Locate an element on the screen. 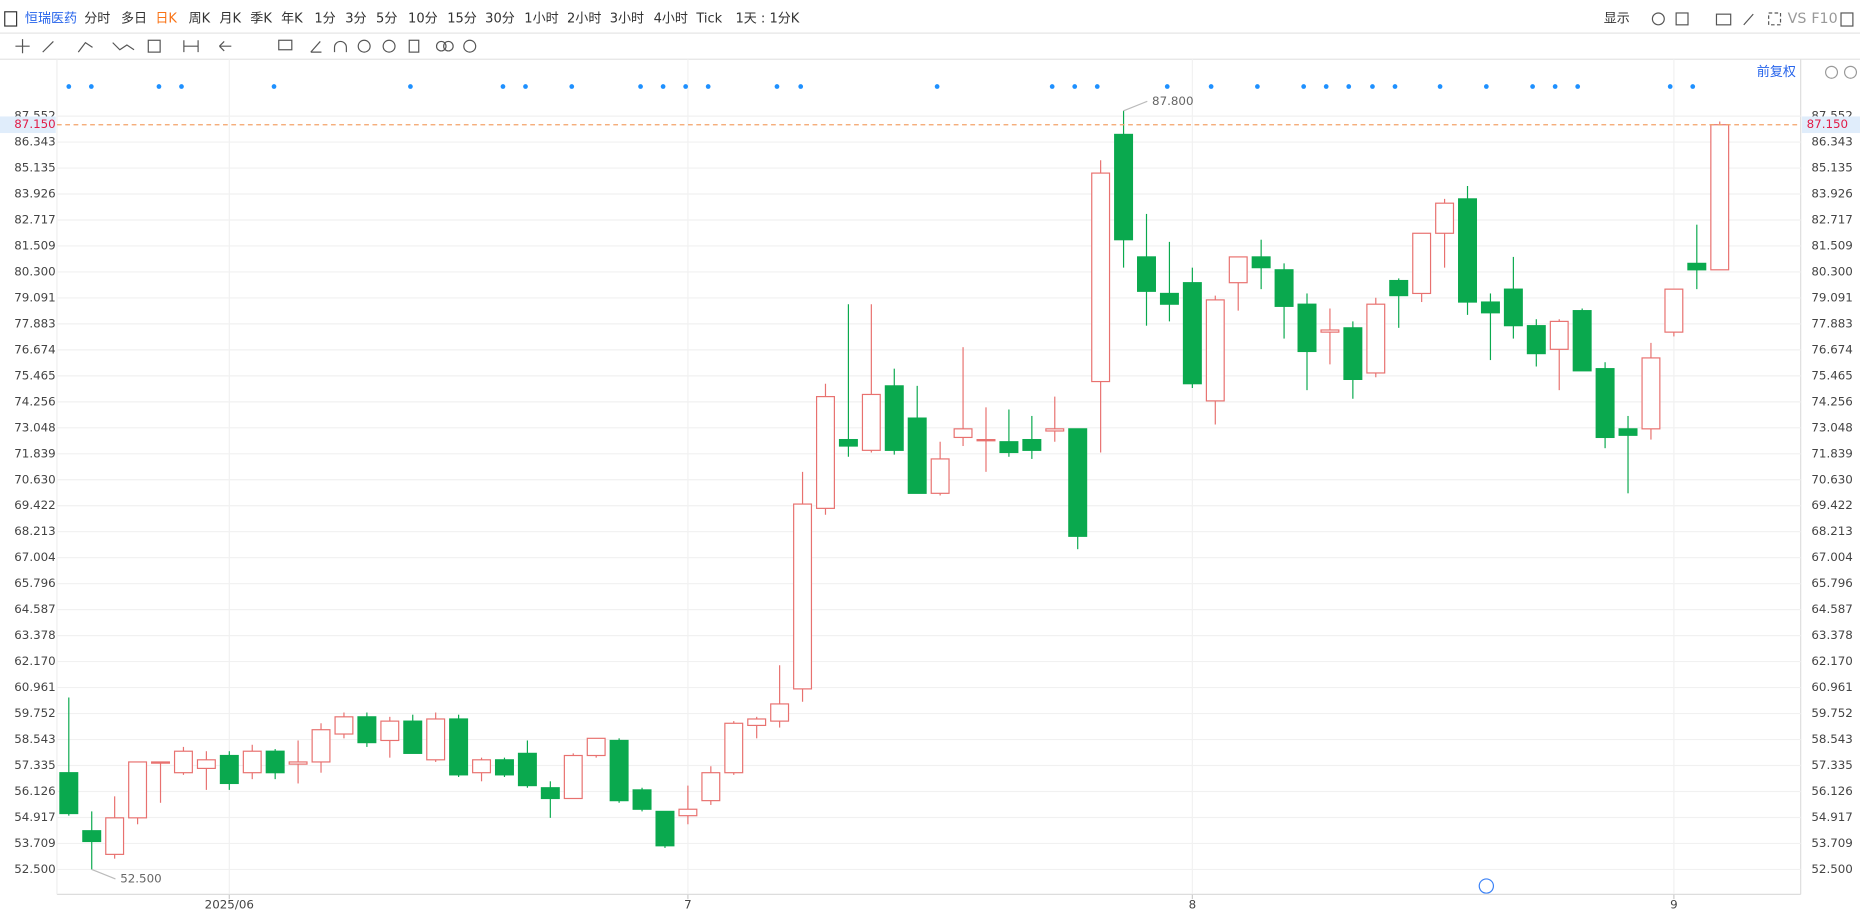  hide-tool is located at coordinates (389, 46).